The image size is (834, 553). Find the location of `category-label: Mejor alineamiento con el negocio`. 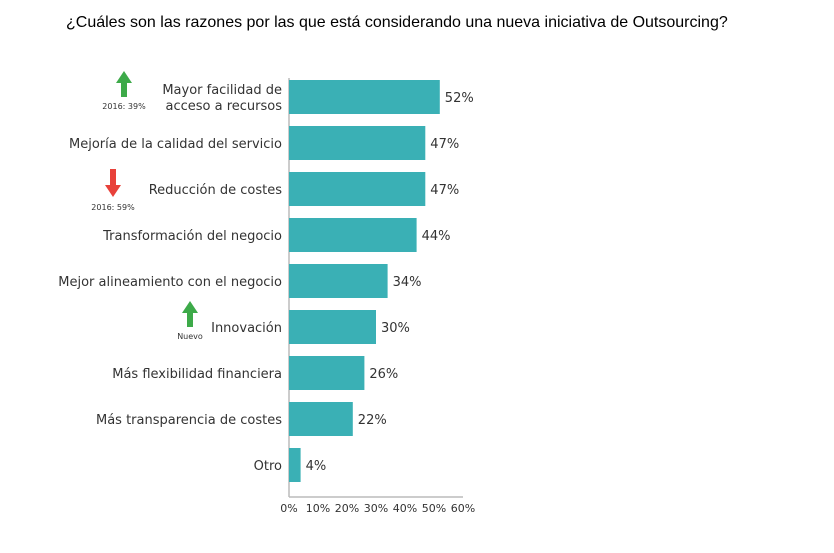

category-label: Mejor alineamiento con el negocio is located at coordinates (170, 282).